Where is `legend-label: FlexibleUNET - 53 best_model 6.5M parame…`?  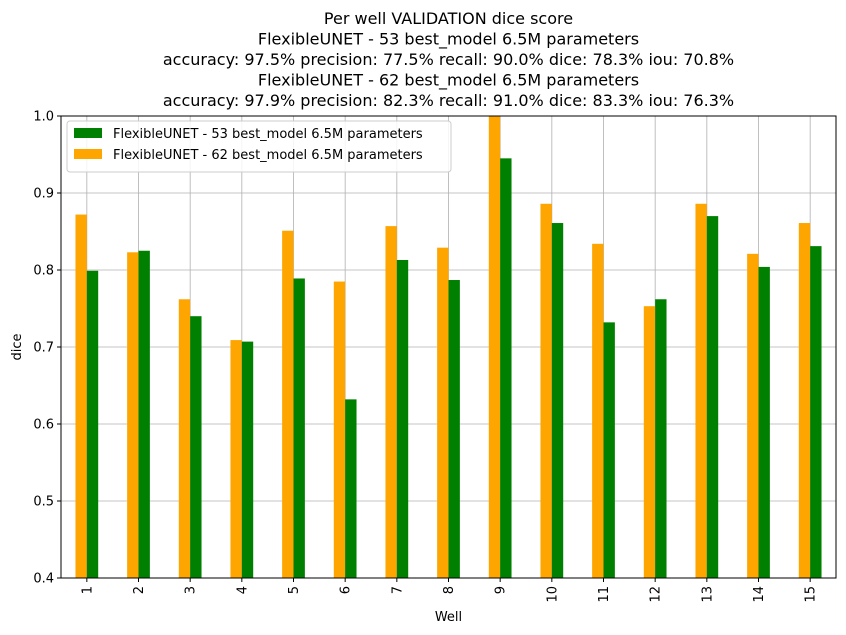 legend-label: FlexibleUNET - 53 best_model 6.5M parame… is located at coordinates (268, 134).